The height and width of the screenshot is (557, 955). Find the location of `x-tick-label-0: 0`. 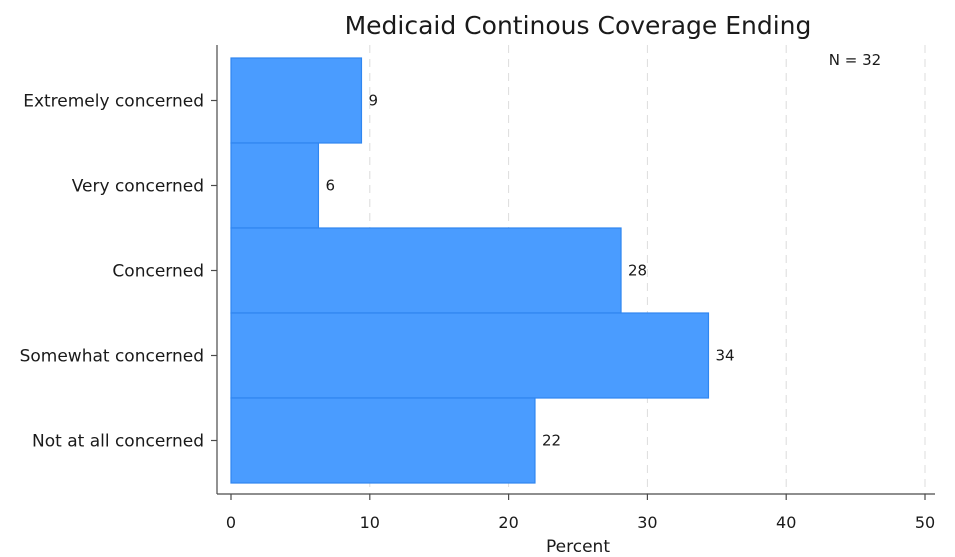

x-tick-label-0: 0 is located at coordinates (231, 522).